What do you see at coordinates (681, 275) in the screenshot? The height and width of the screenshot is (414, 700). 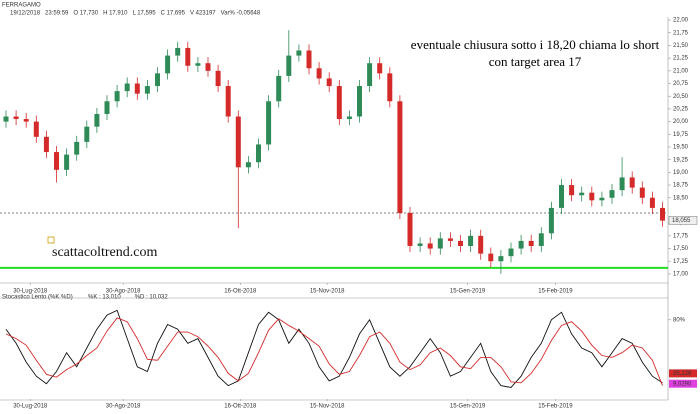 I see `y-tick-label: 17,00` at bounding box center [681, 275].